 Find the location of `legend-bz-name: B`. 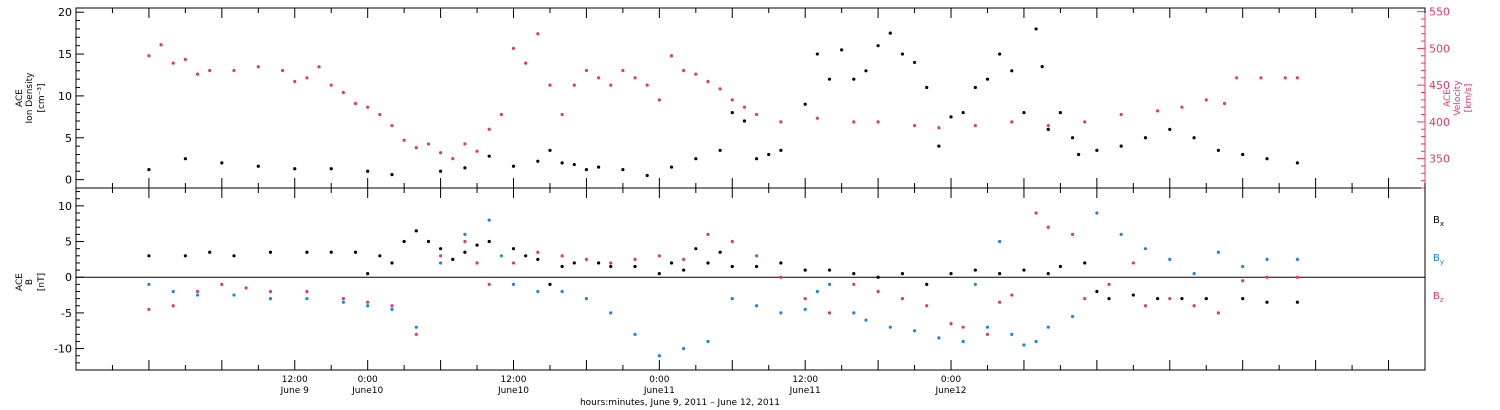

legend-bz-name: B is located at coordinates (1436, 296).